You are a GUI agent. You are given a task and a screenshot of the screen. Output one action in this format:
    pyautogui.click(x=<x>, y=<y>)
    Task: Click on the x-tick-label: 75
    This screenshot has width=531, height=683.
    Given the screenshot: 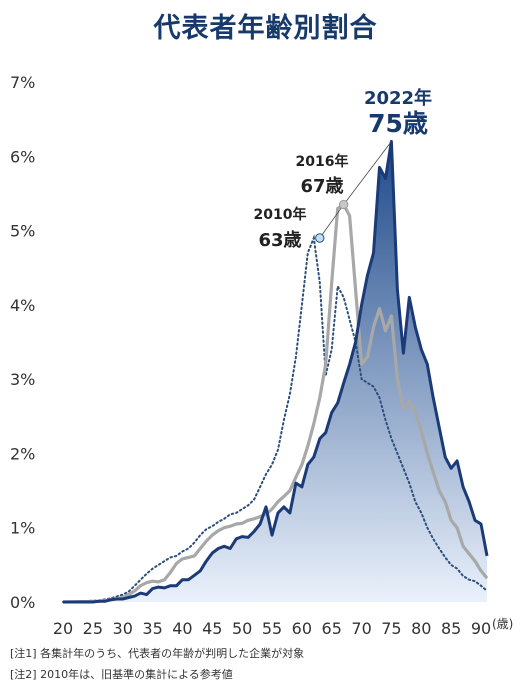 What is the action you would take?
    pyautogui.click(x=391, y=628)
    